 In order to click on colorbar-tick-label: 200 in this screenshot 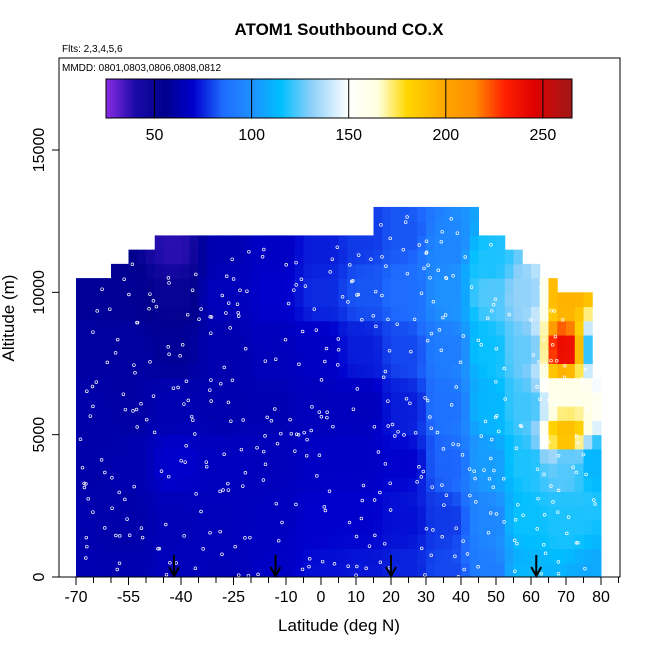, I will do `click(445, 135)`.